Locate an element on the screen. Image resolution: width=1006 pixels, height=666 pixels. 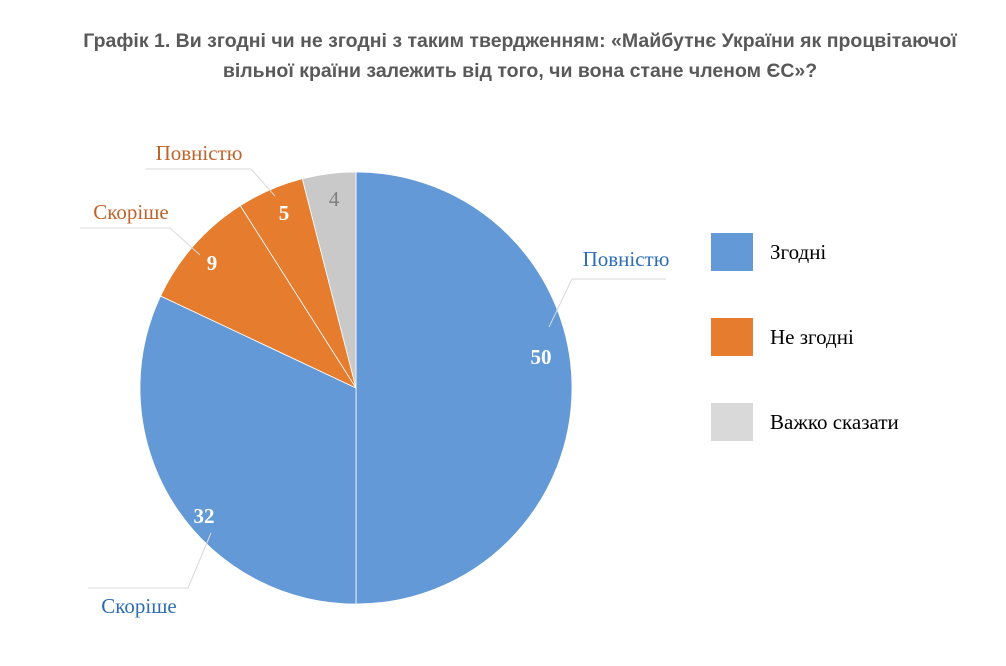
data-label-3: 5 is located at coordinates (284, 213).